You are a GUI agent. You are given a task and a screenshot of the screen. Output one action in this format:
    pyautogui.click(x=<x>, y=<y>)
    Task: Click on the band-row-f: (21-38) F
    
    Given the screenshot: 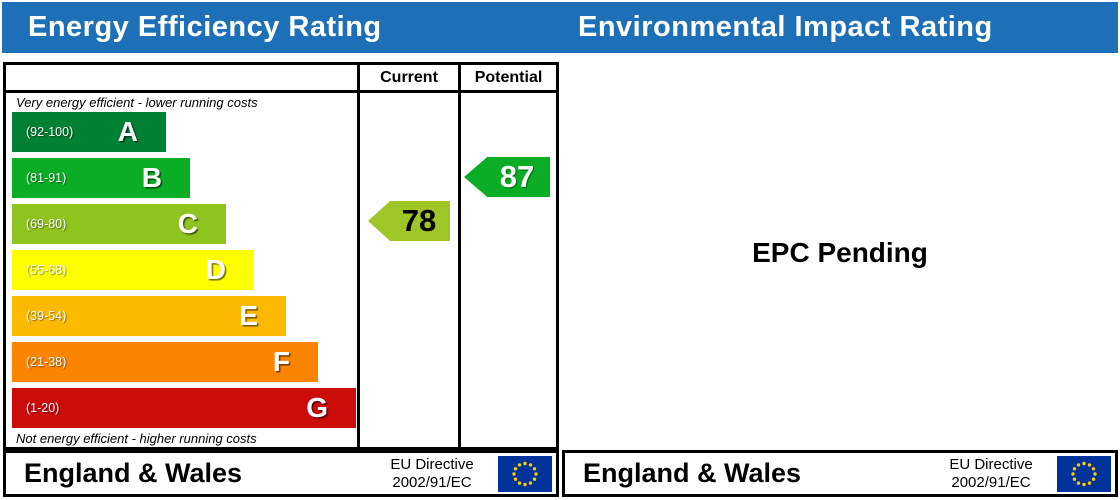 What is the action you would take?
    pyautogui.click(x=165, y=362)
    